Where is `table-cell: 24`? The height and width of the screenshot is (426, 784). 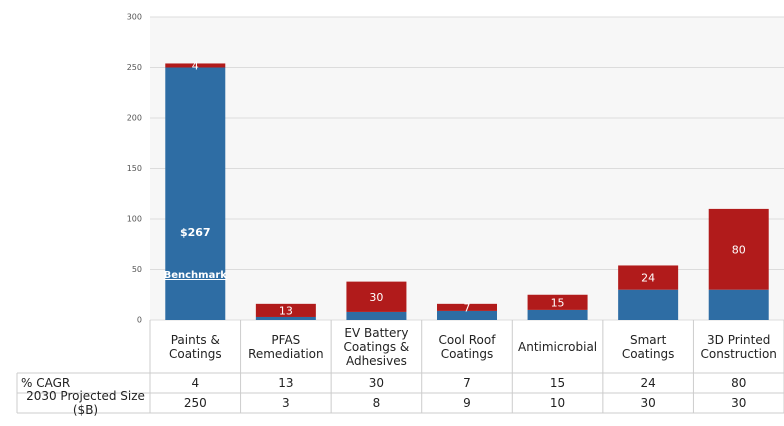 table-cell: 24 is located at coordinates (648, 383).